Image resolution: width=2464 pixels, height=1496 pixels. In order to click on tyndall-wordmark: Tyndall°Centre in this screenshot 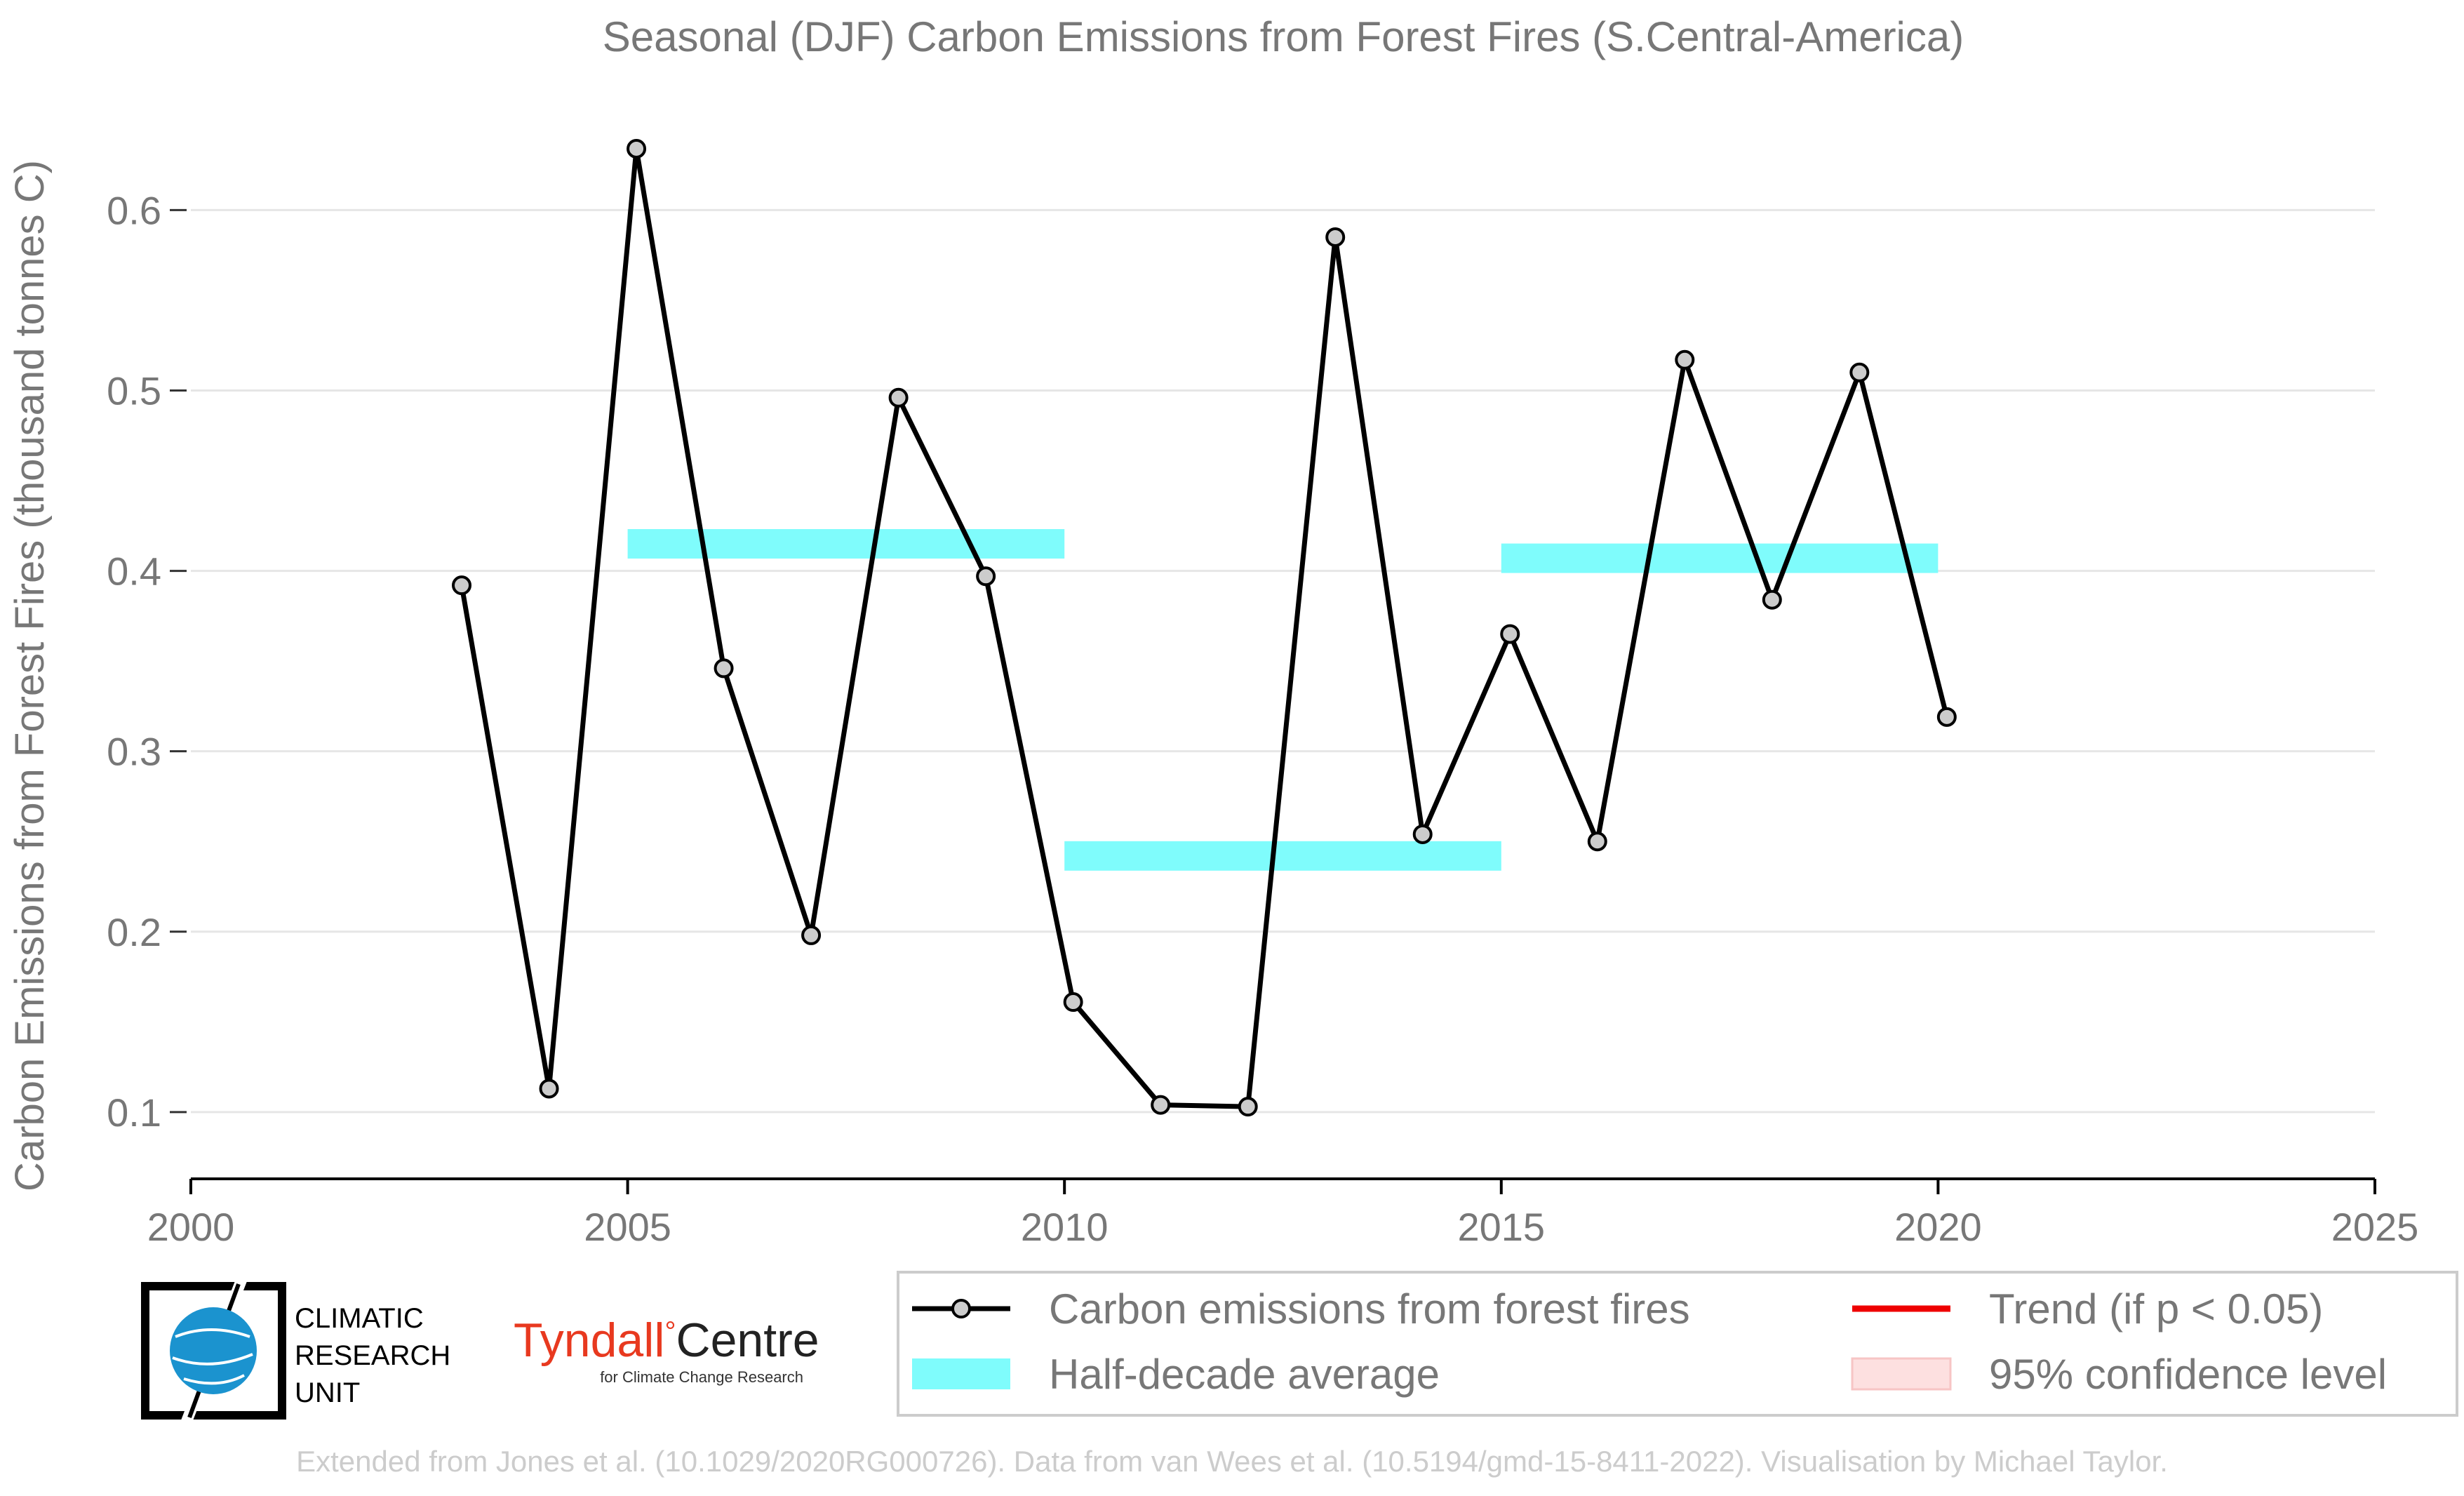, I will do `click(666, 1340)`.